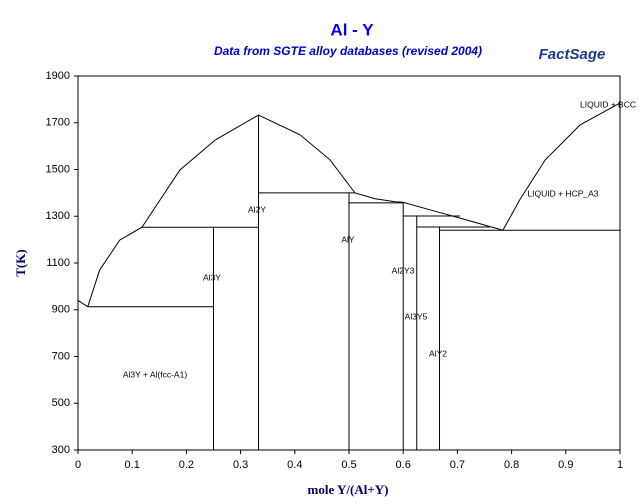 The height and width of the screenshot is (504, 640). What do you see at coordinates (608, 104) in the screenshot?
I see `region-label: LIQUID + BCC` at bounding box center [608, 104].